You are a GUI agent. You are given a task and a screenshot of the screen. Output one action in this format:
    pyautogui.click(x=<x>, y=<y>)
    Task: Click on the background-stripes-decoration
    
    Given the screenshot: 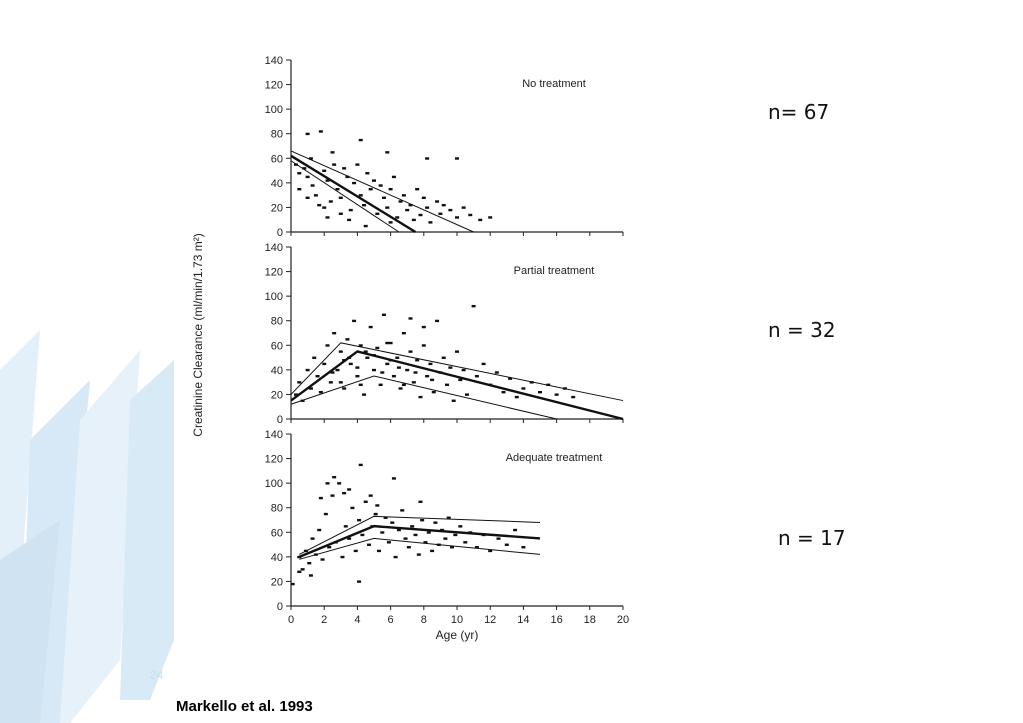 What is the action you would take?
    pyautogui.click(x=87, y=526)
    